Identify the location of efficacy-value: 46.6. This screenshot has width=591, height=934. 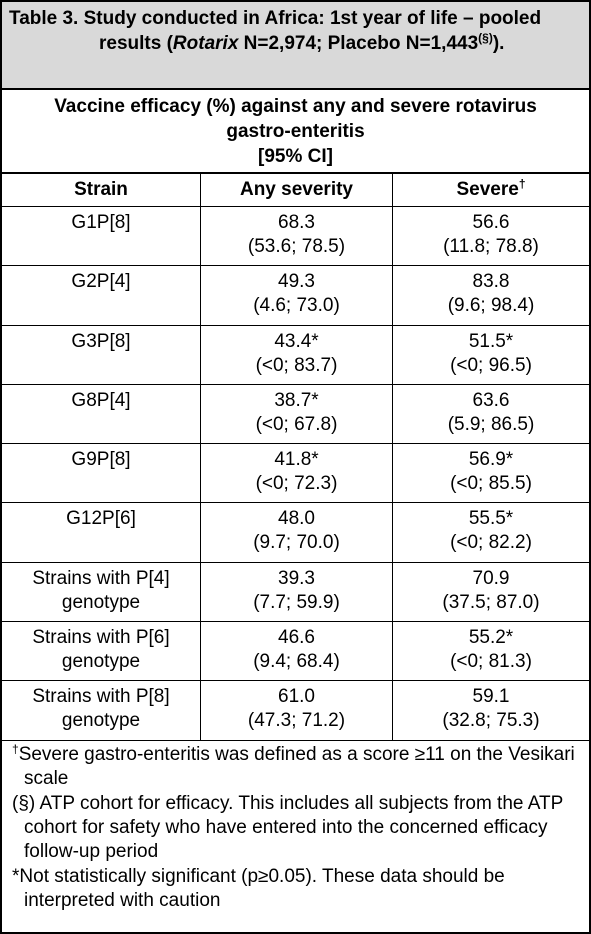
(296, 638).